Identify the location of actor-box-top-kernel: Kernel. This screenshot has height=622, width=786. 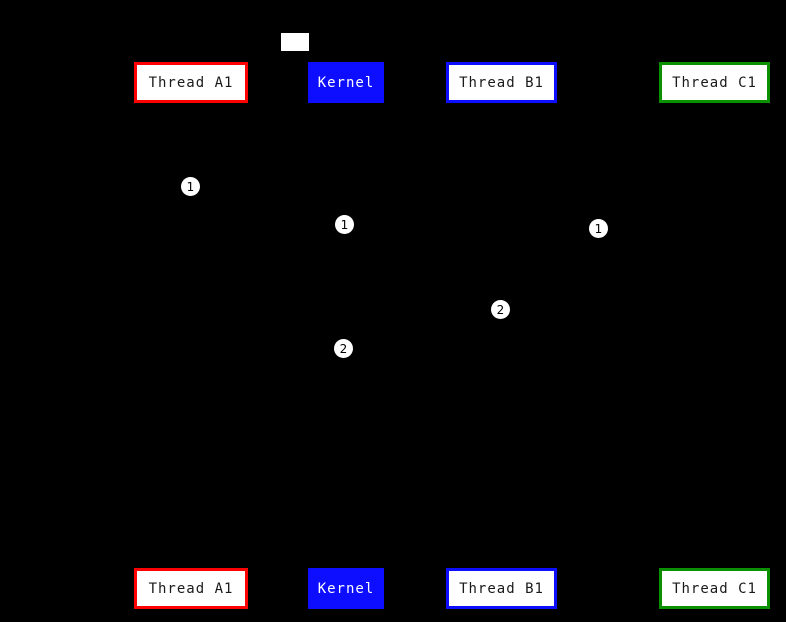
(346, 82).